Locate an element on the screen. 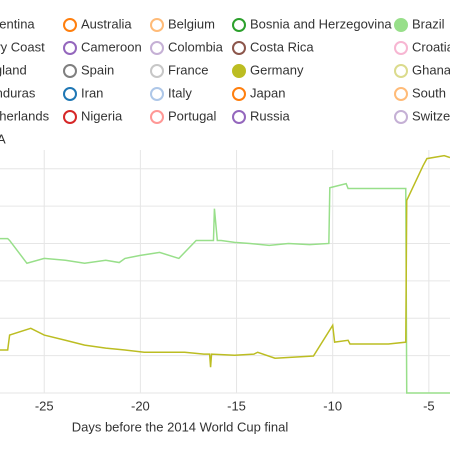  legend-label: USA is located at coordinates (3, 138).